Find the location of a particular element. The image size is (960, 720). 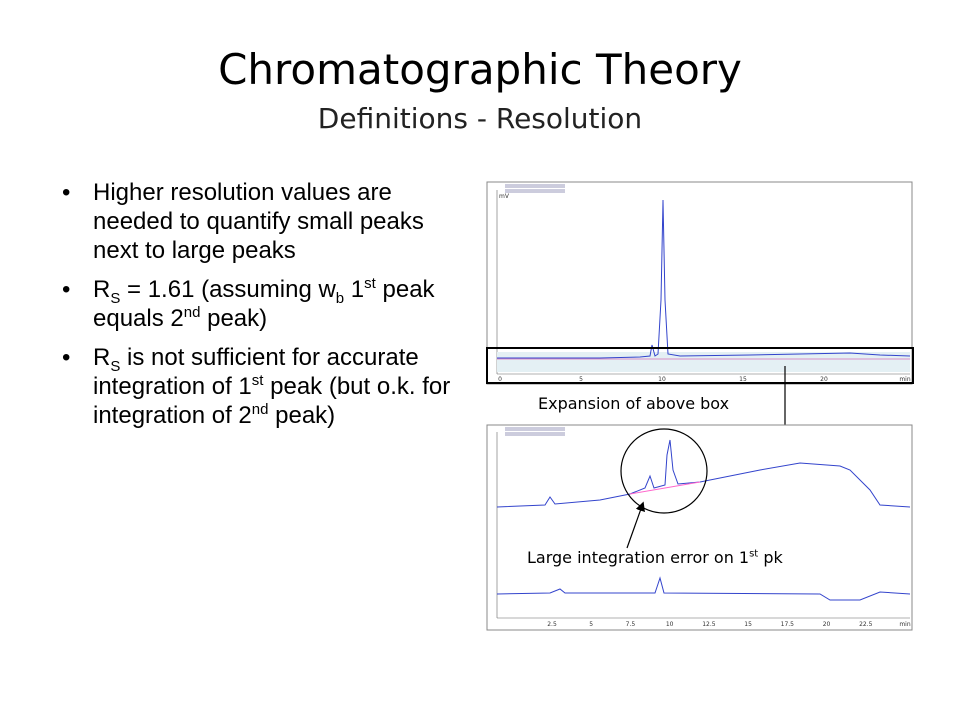

x-tick-label: 2.5 is located at coordinates (552, 624).